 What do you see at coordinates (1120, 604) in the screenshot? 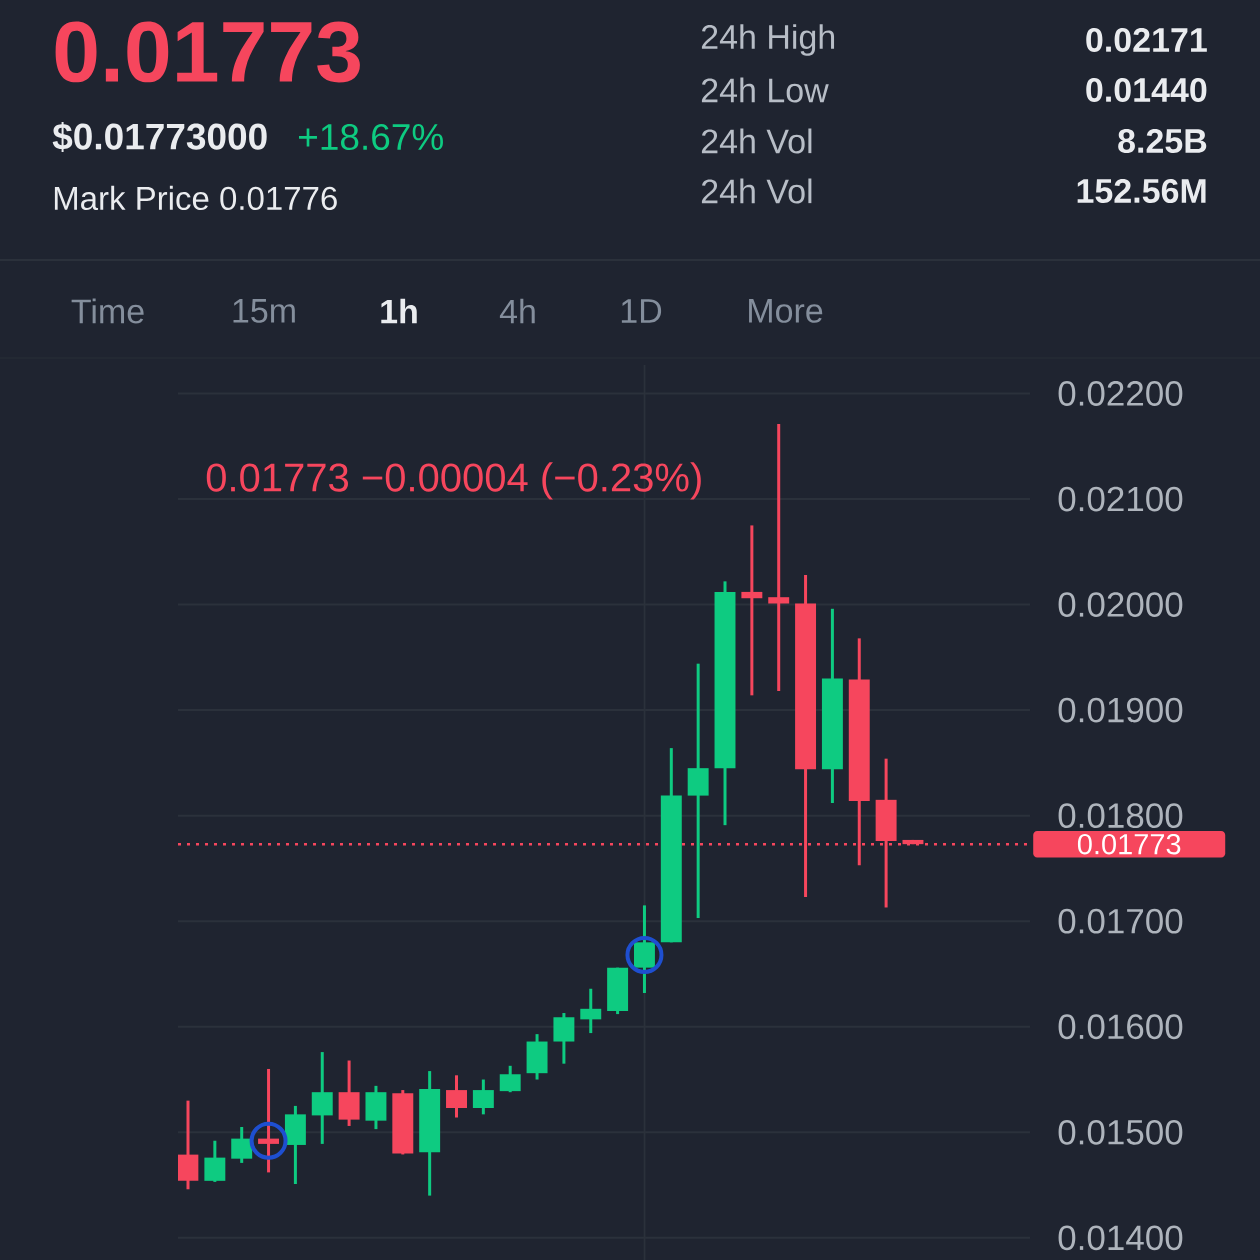
I see `y-tick-label: 0.02000` at bounding box center [1120, 604].